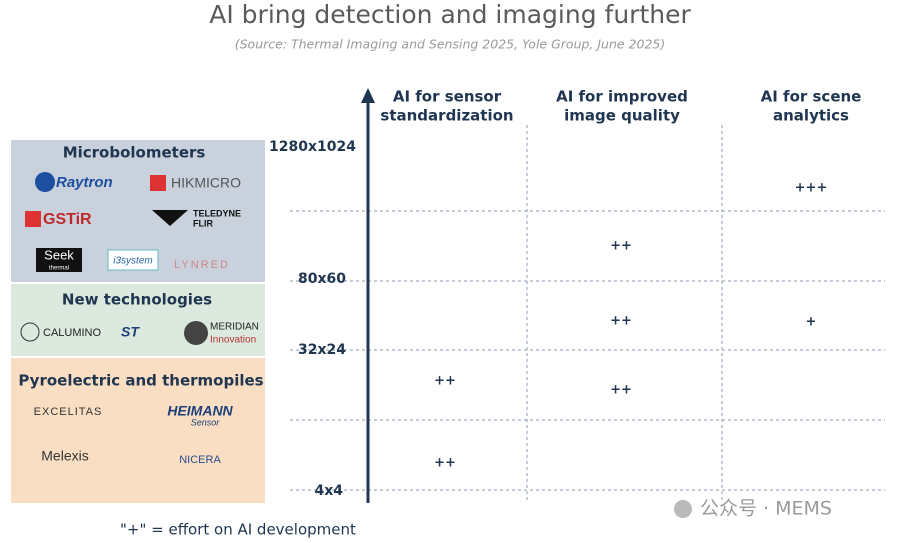  What do you see at coordinates (59, 254) in the screenshot?
I see `logo: Seek` at bounding box center [59, 254].